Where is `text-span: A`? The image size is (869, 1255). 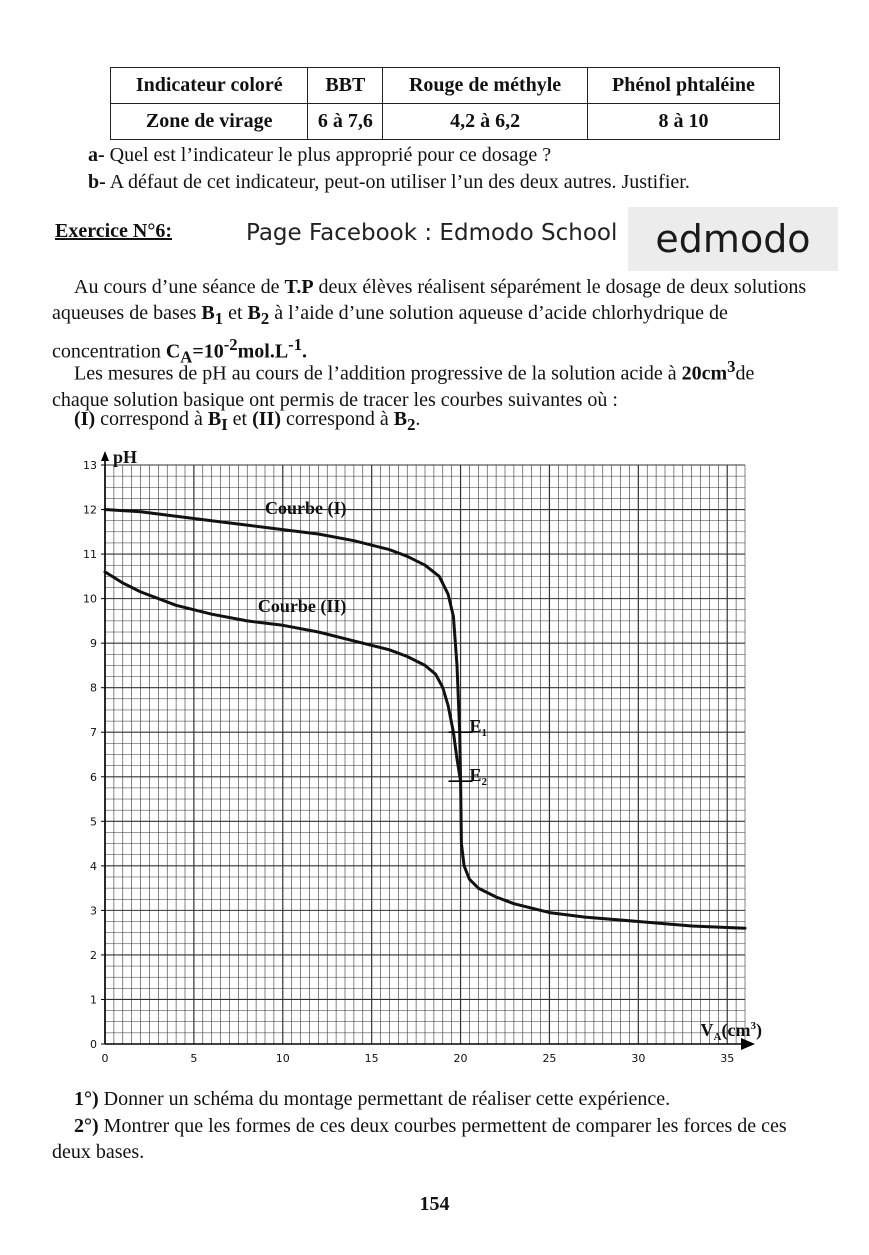 text-span: A is located at coordinates (186, 357).